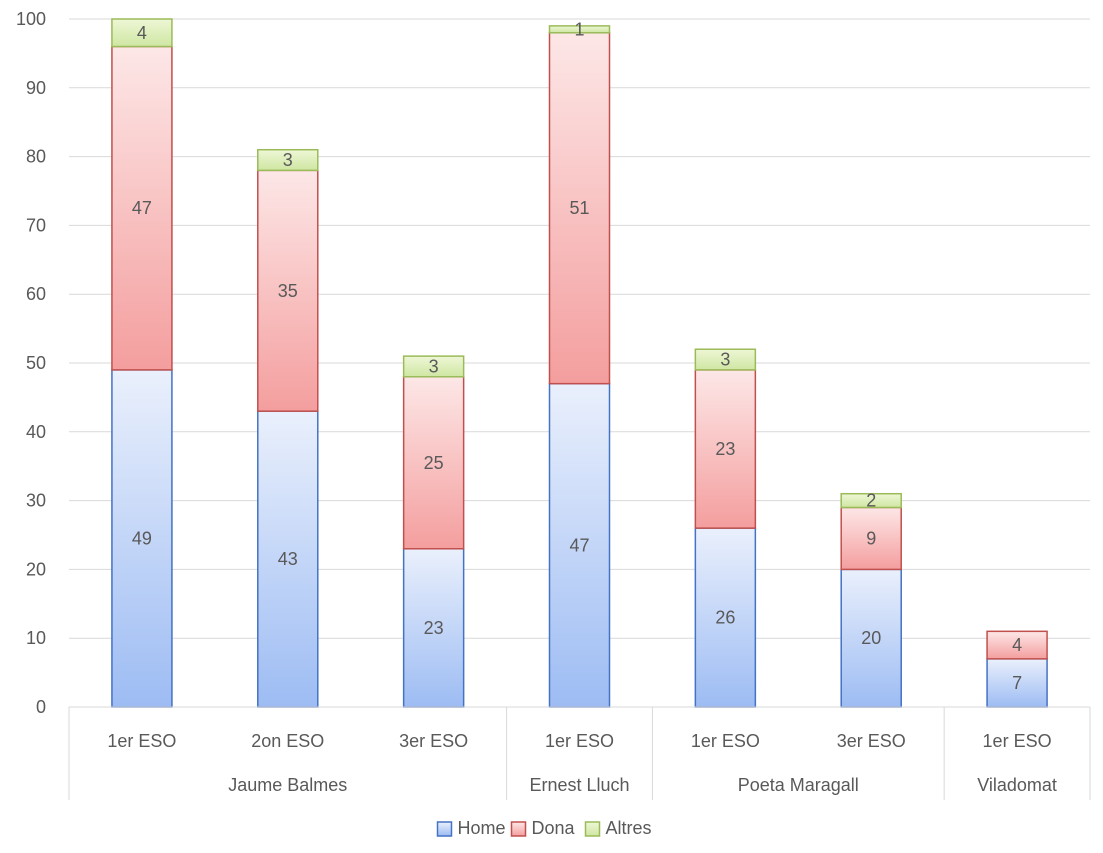  Describe the element at coordinates (554, 828) in the screenshot. I see `legend-label-dona: Dona` at that location.